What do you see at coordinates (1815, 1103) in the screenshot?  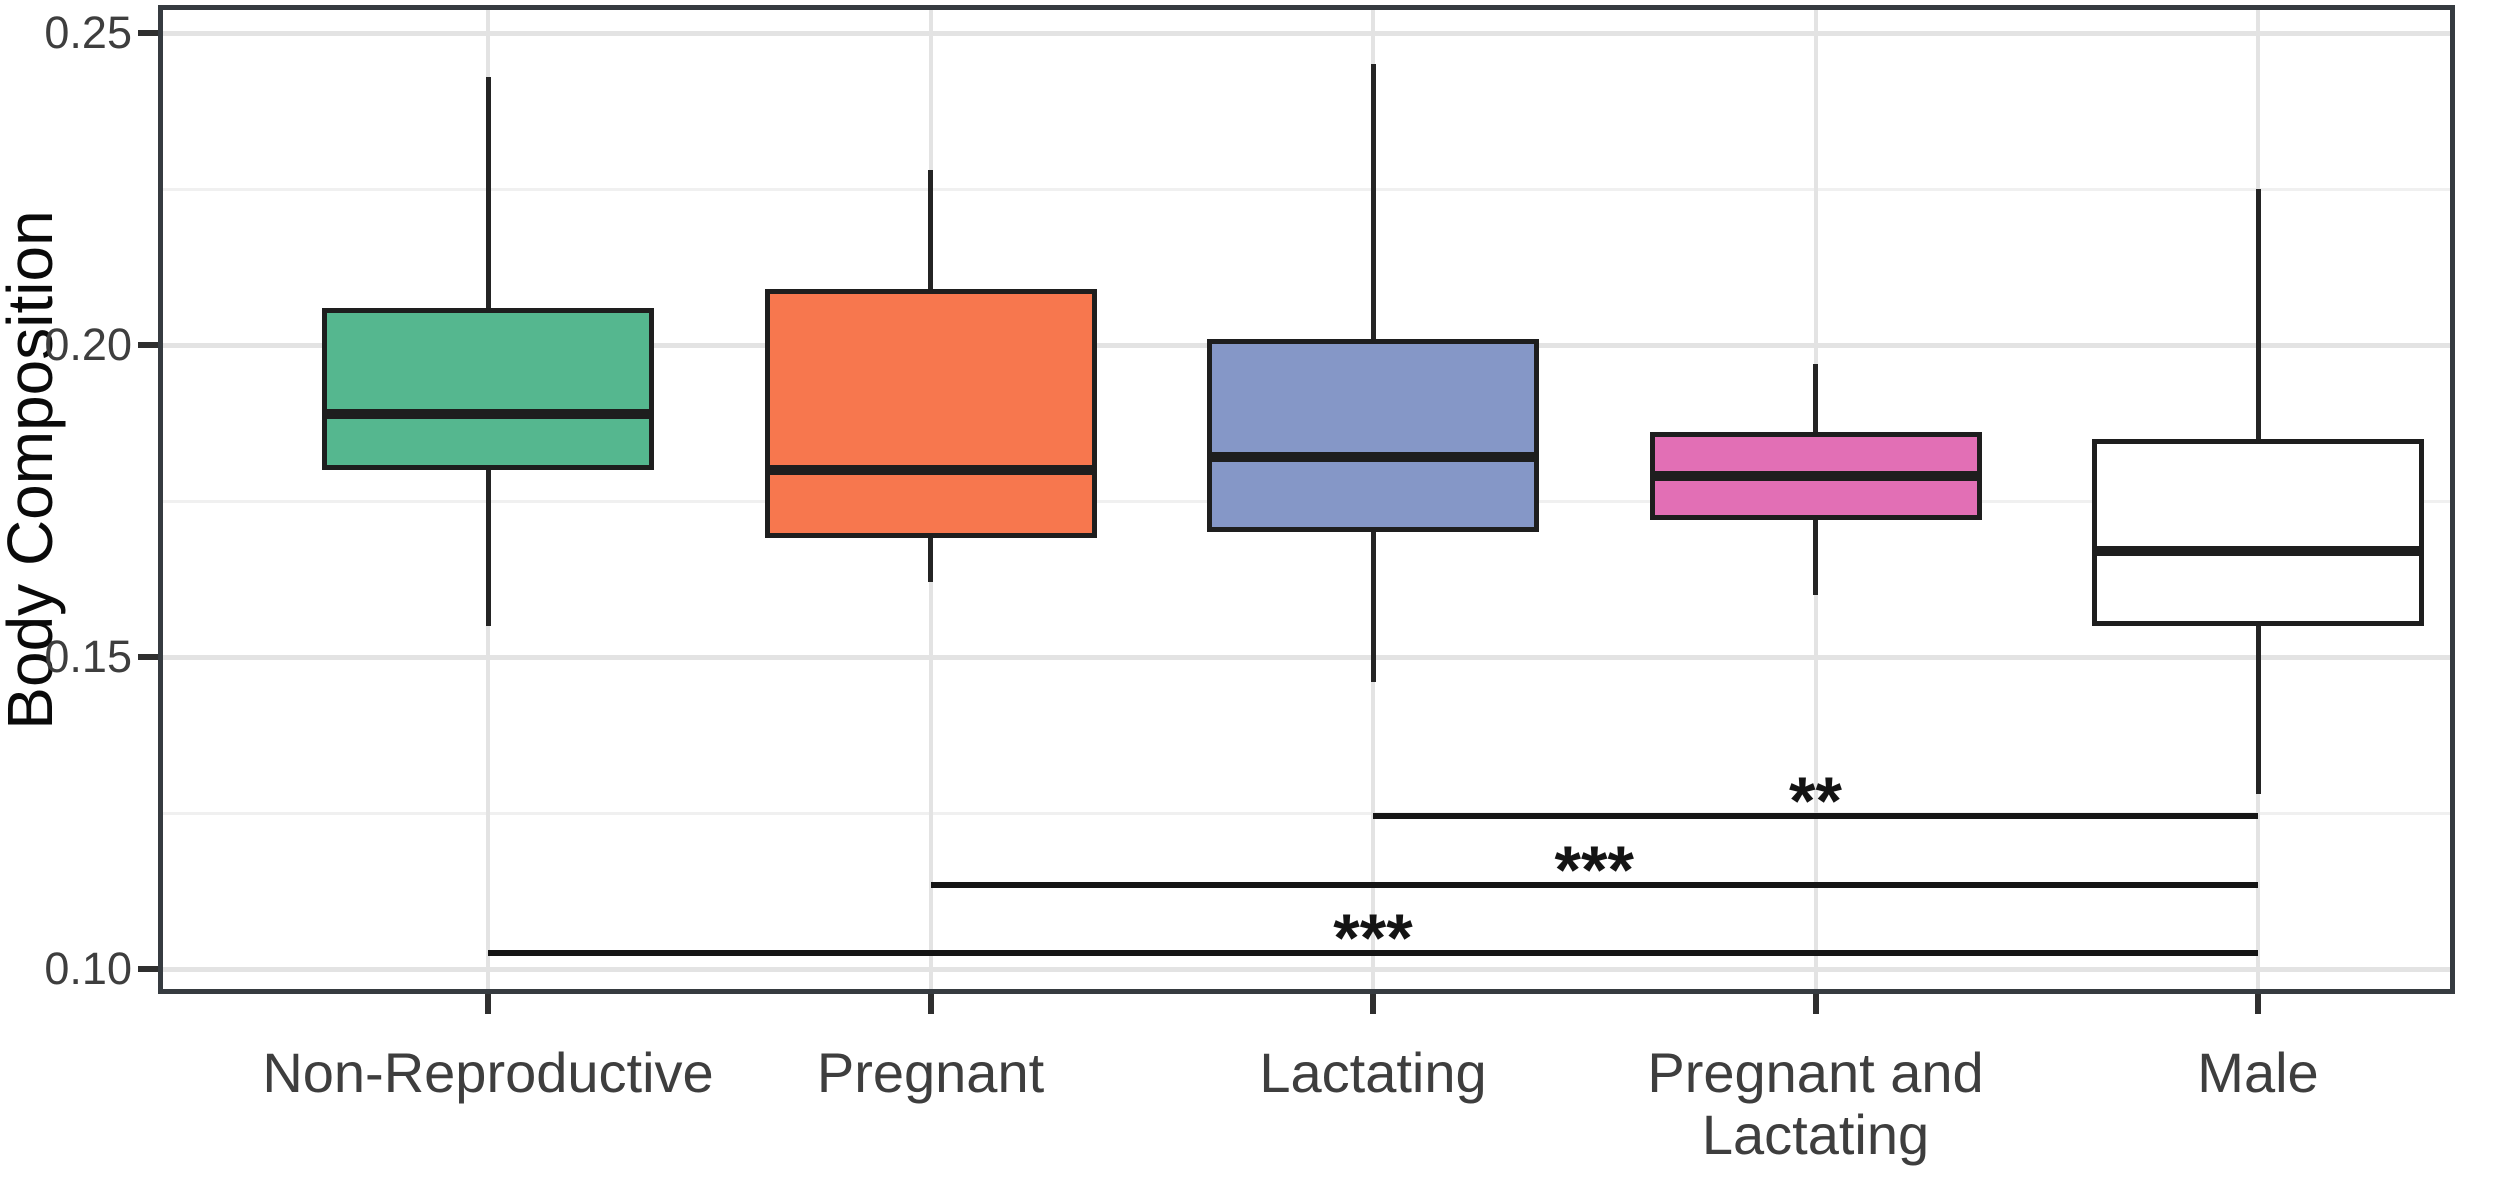 I see `x-axis-label: Pregnant and Lactating` at bounding box center [1815, 1103].